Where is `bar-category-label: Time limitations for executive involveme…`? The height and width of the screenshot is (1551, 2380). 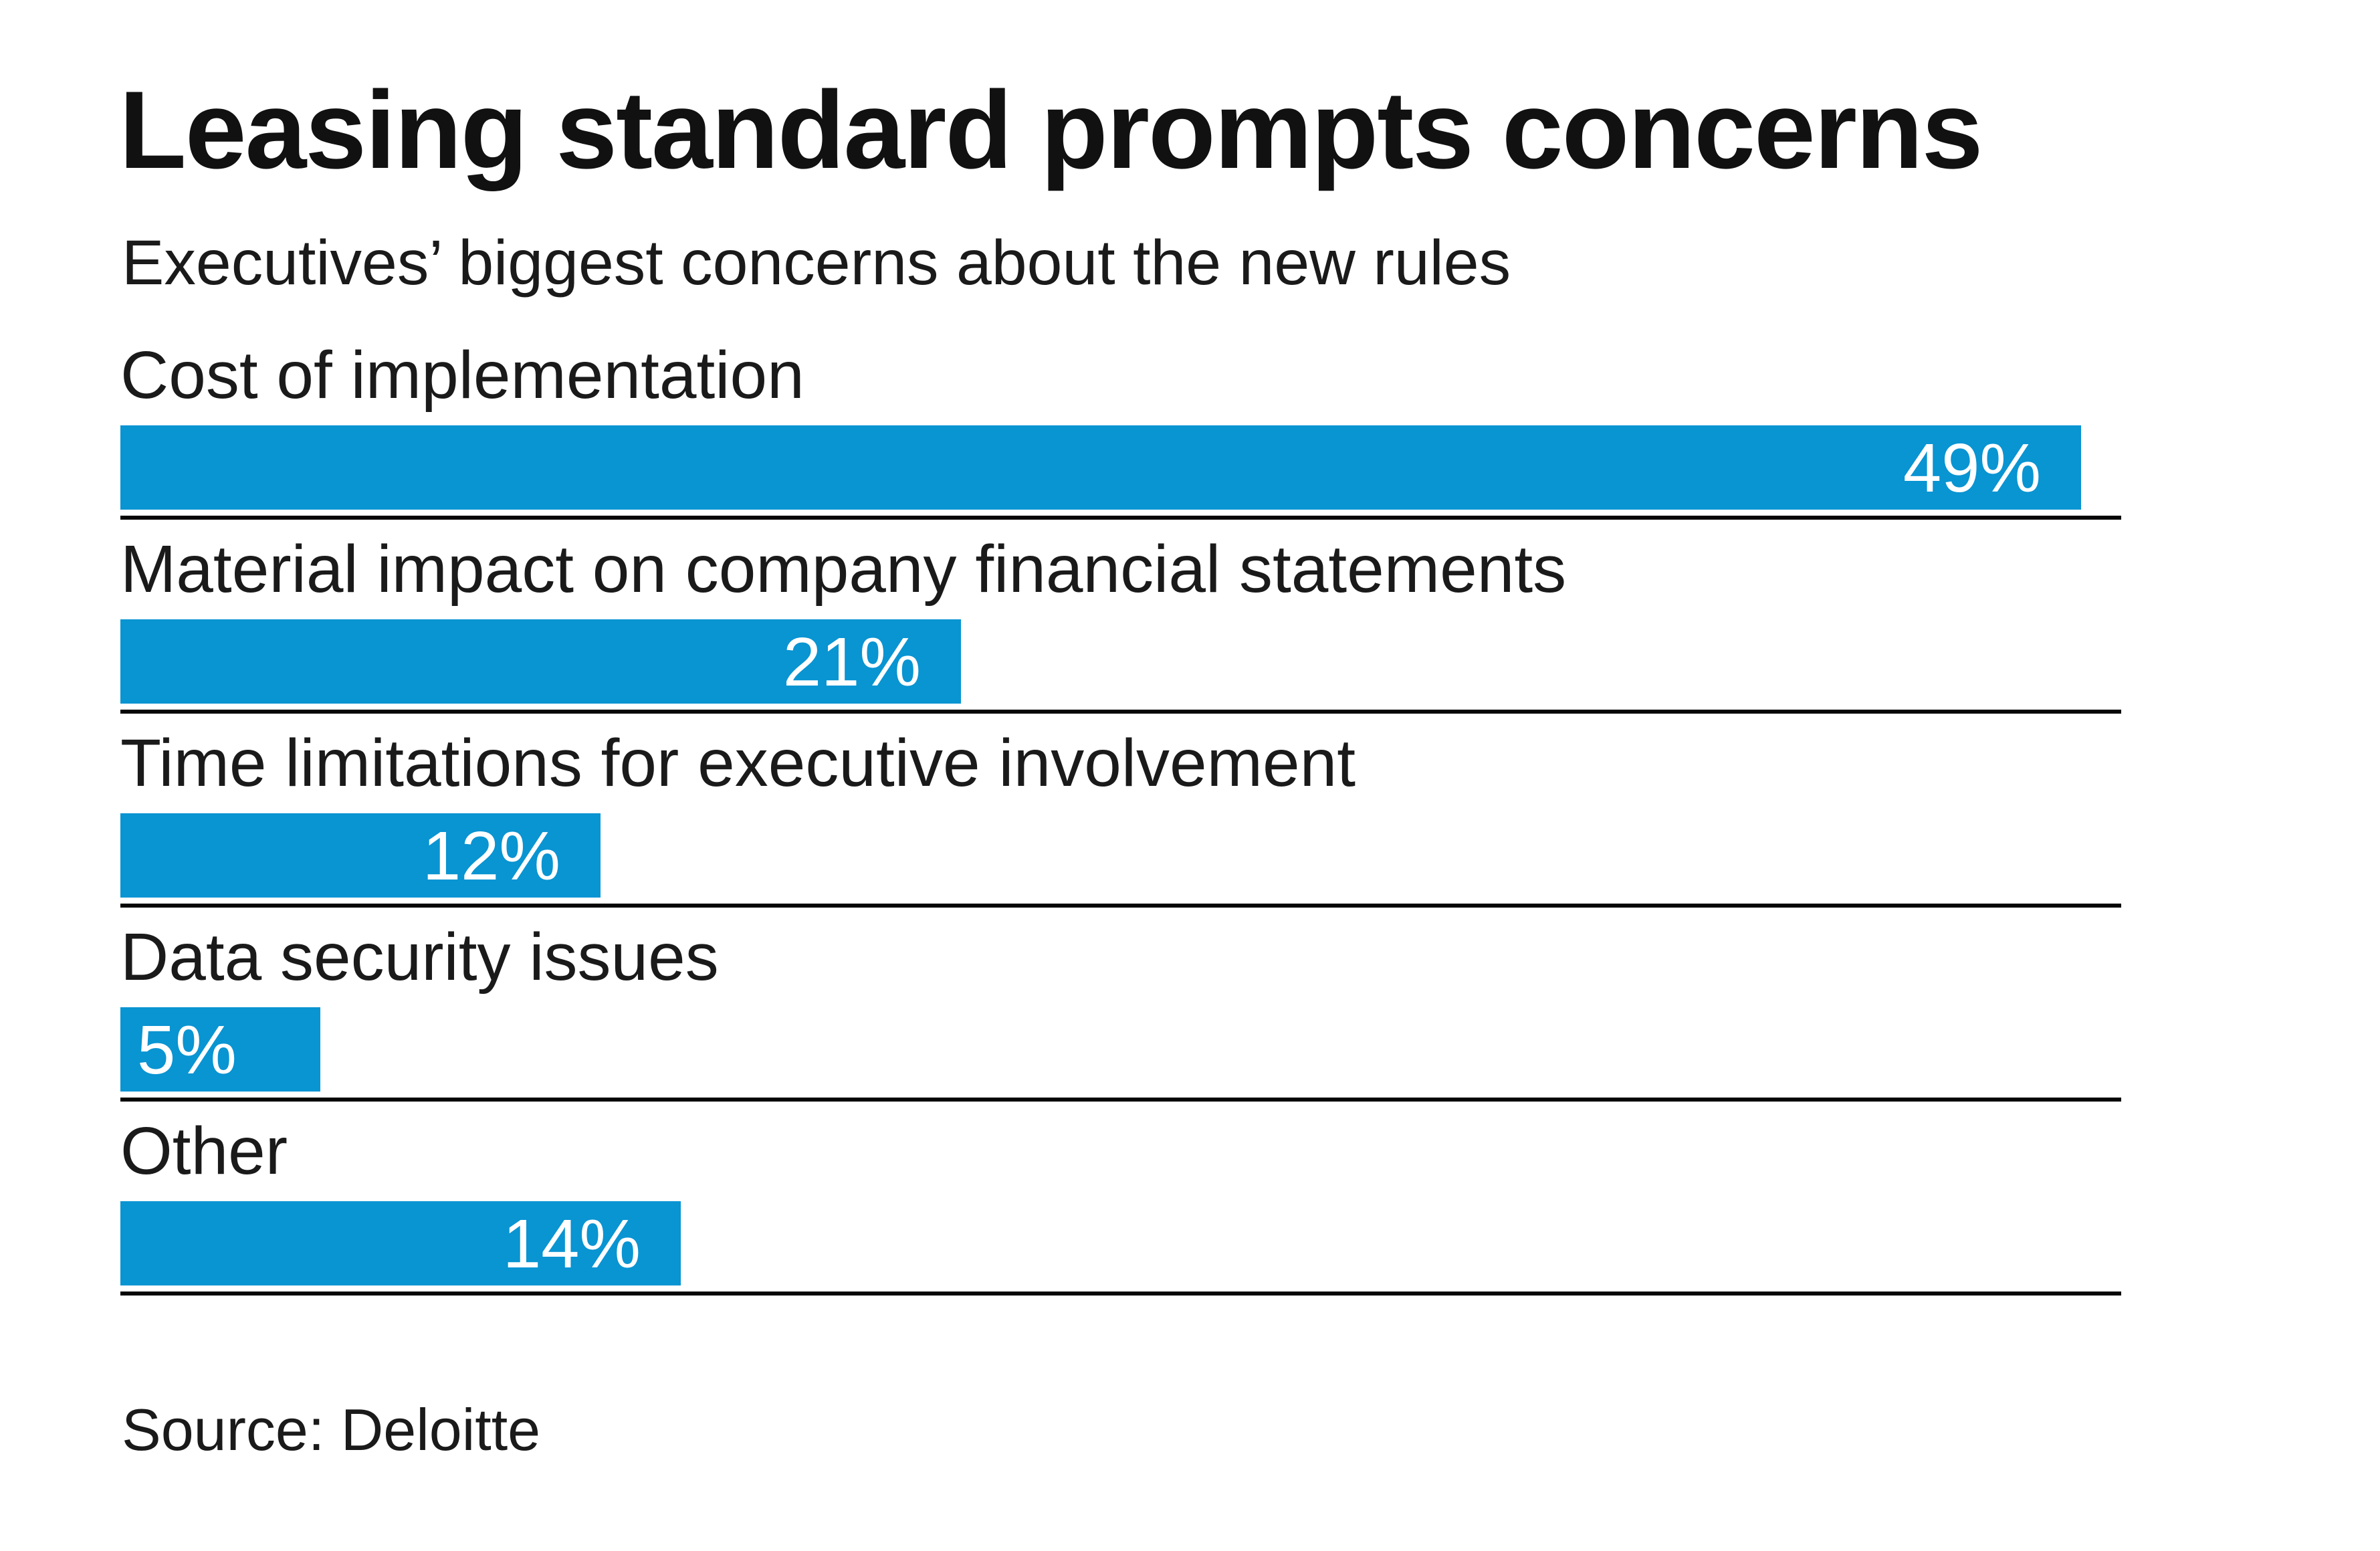
bar-category-label: Time limitations for executive involveme… is located at coordinates (738, 763).